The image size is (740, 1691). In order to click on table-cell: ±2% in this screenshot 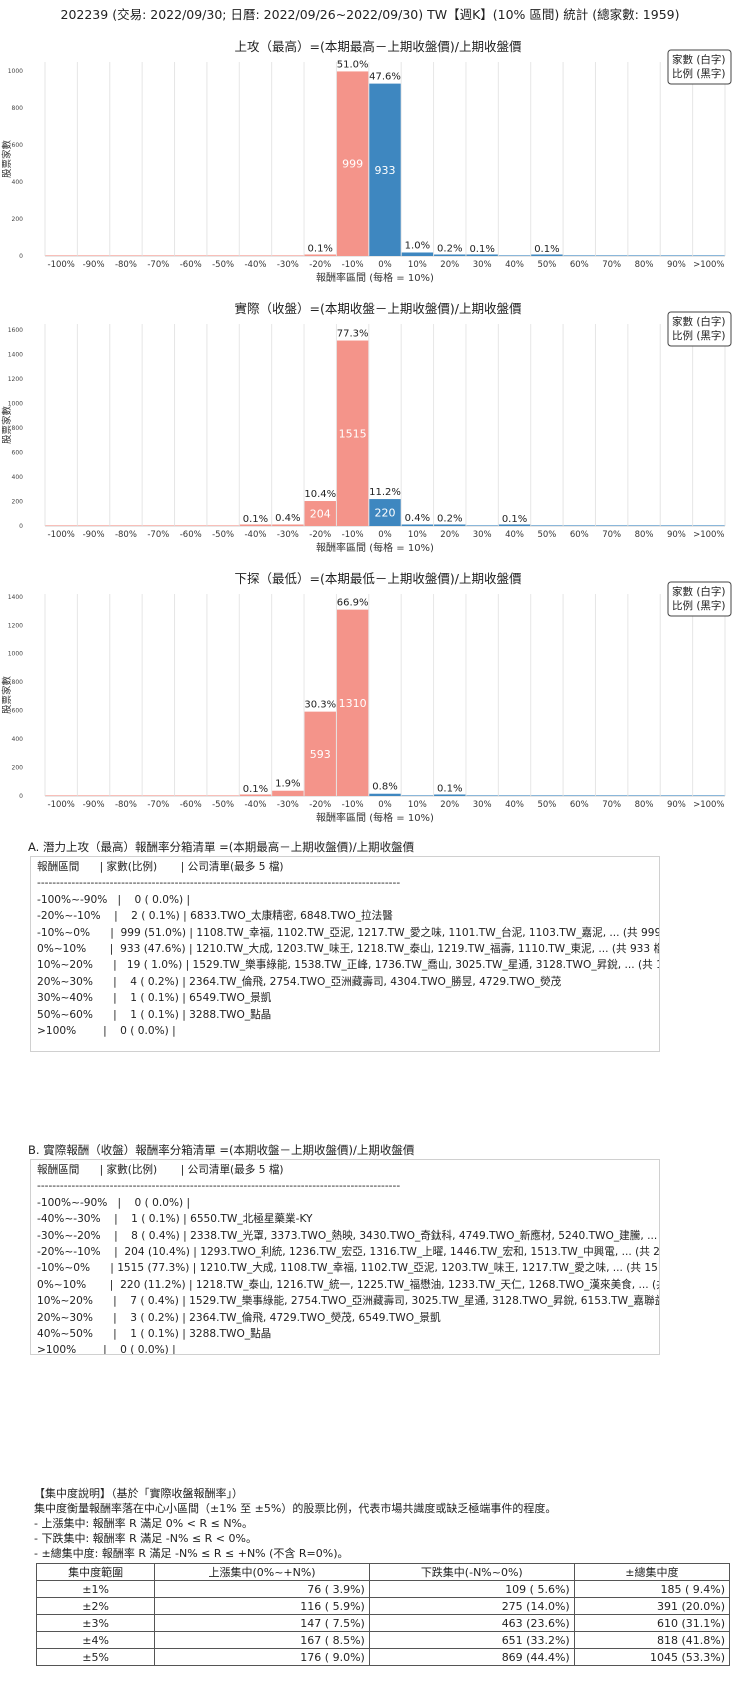, I will do `click(95, 1606)`.